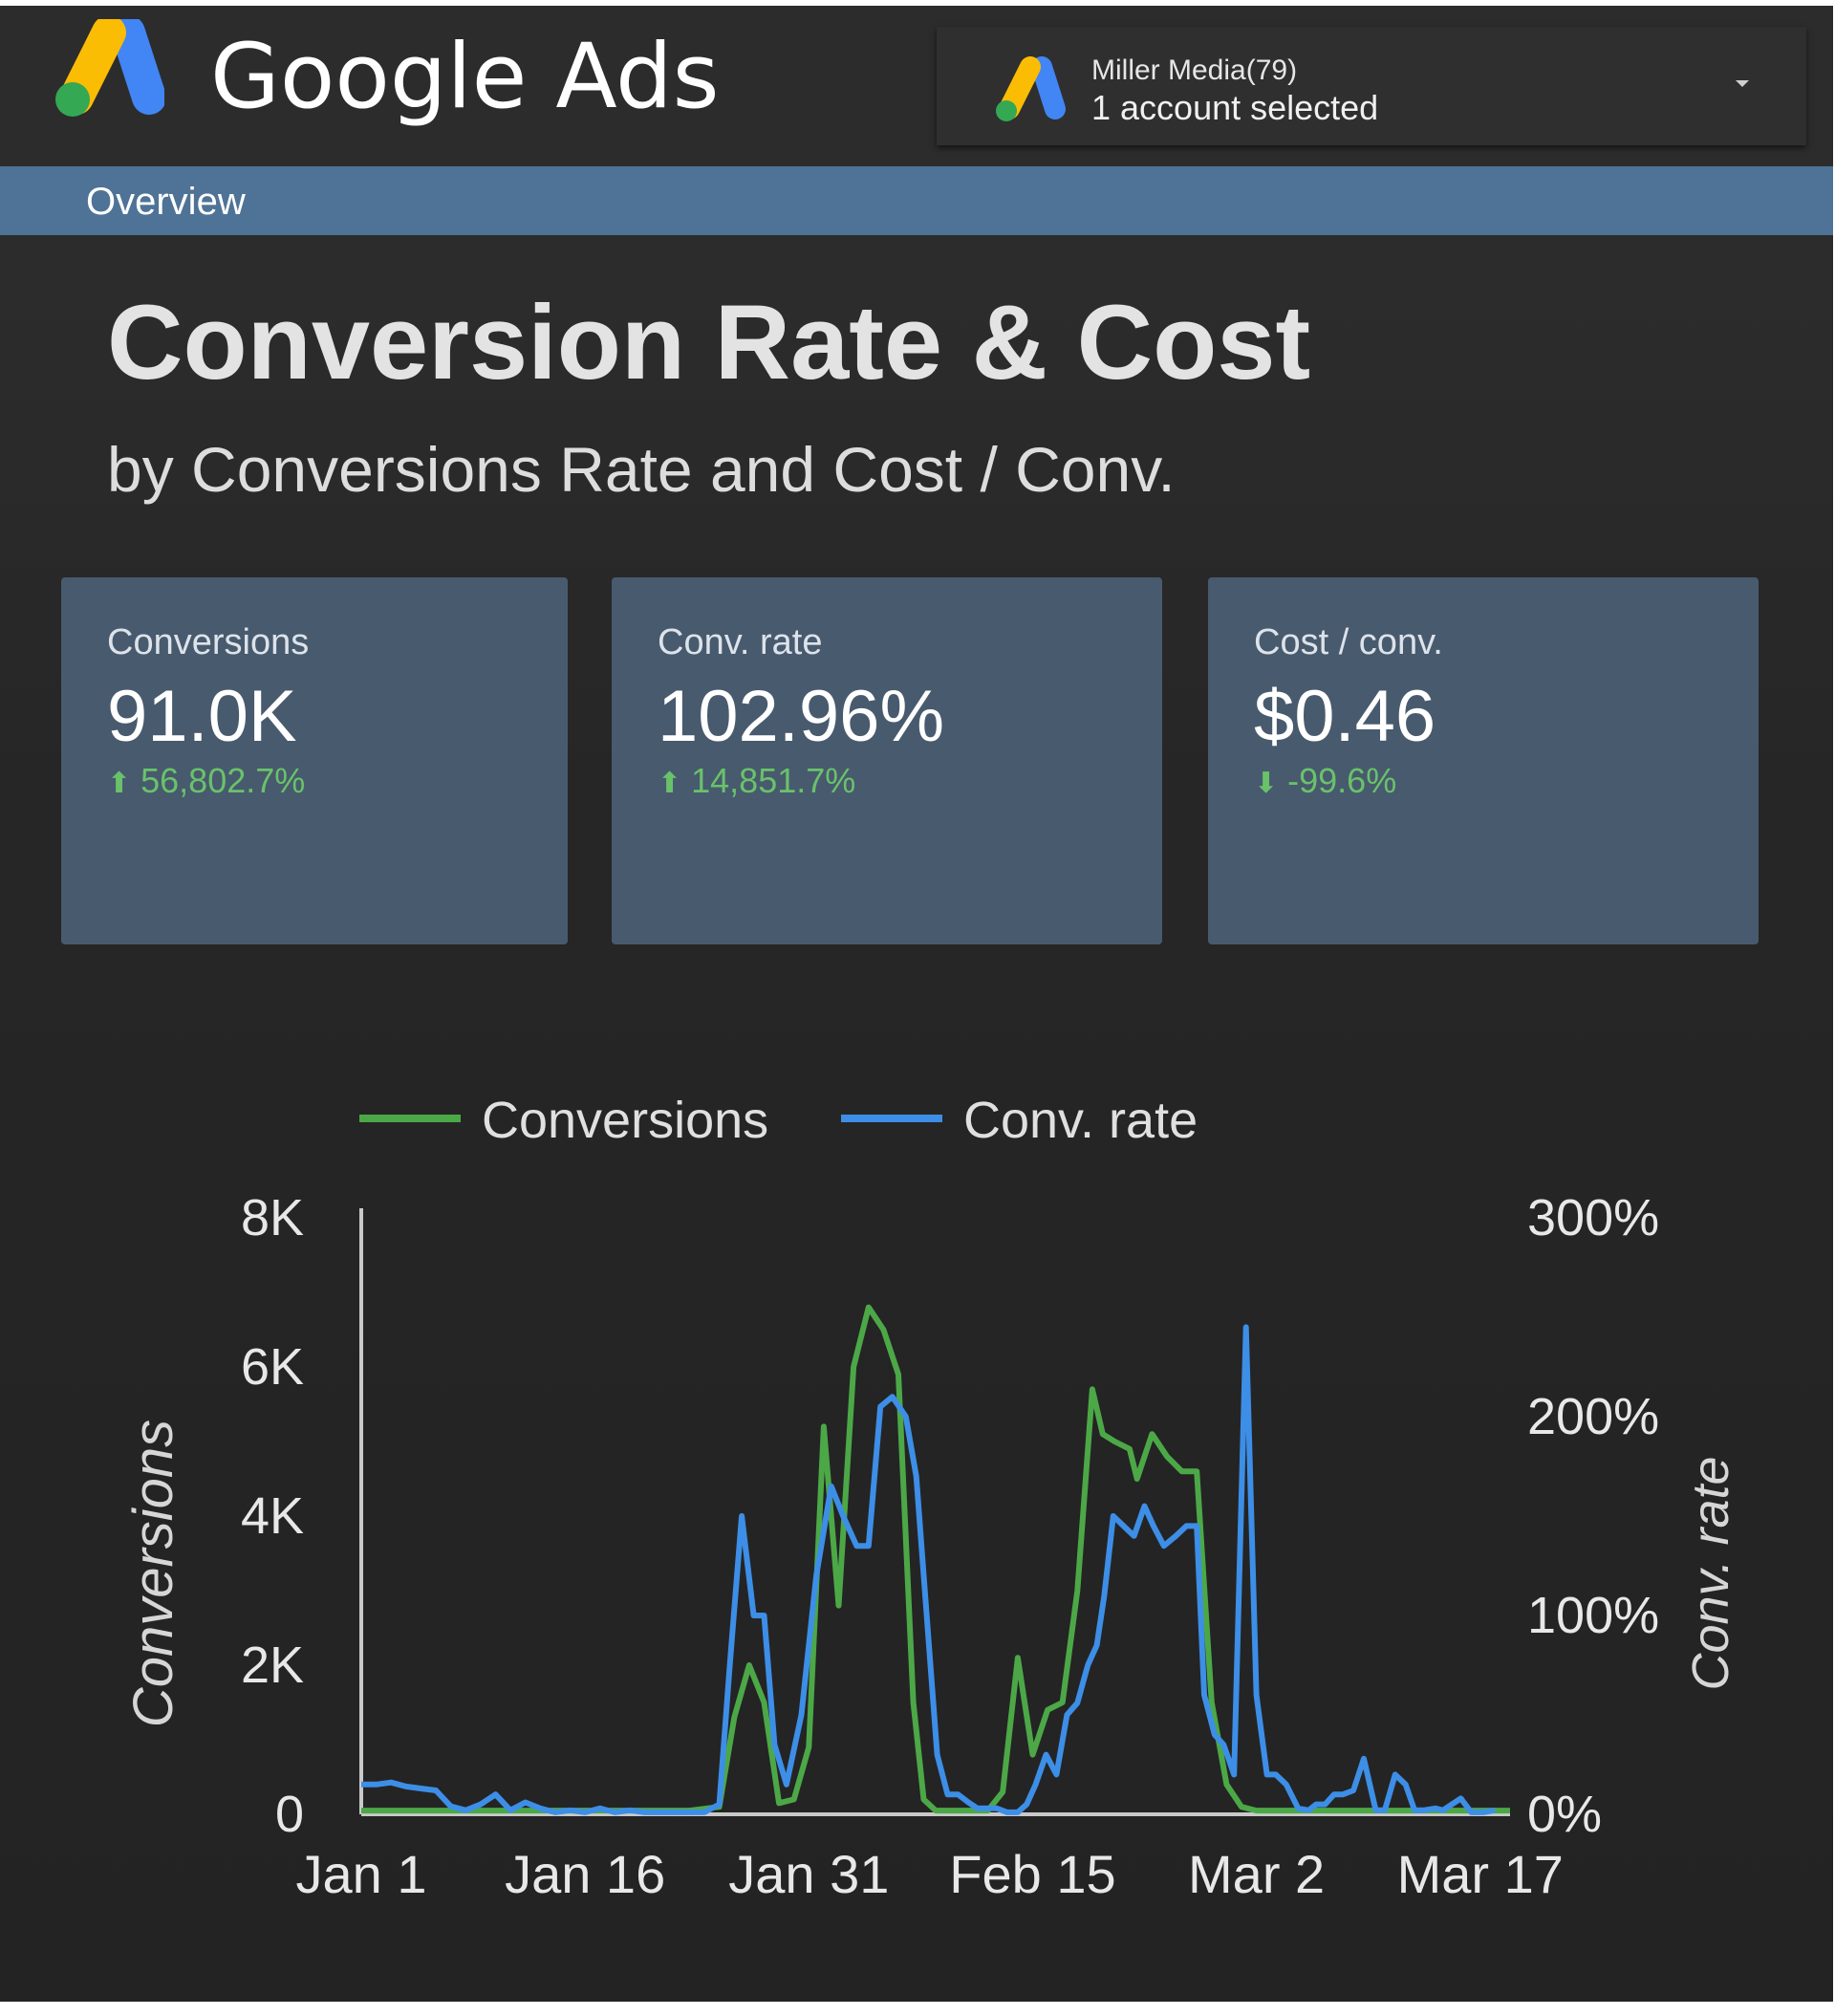 Image resolution: width=1835 pixels, height=2016 pixels. Describe the element at coordinates (625, 1120) in the screenshot. I see `legend-label: Conversions` at that location.